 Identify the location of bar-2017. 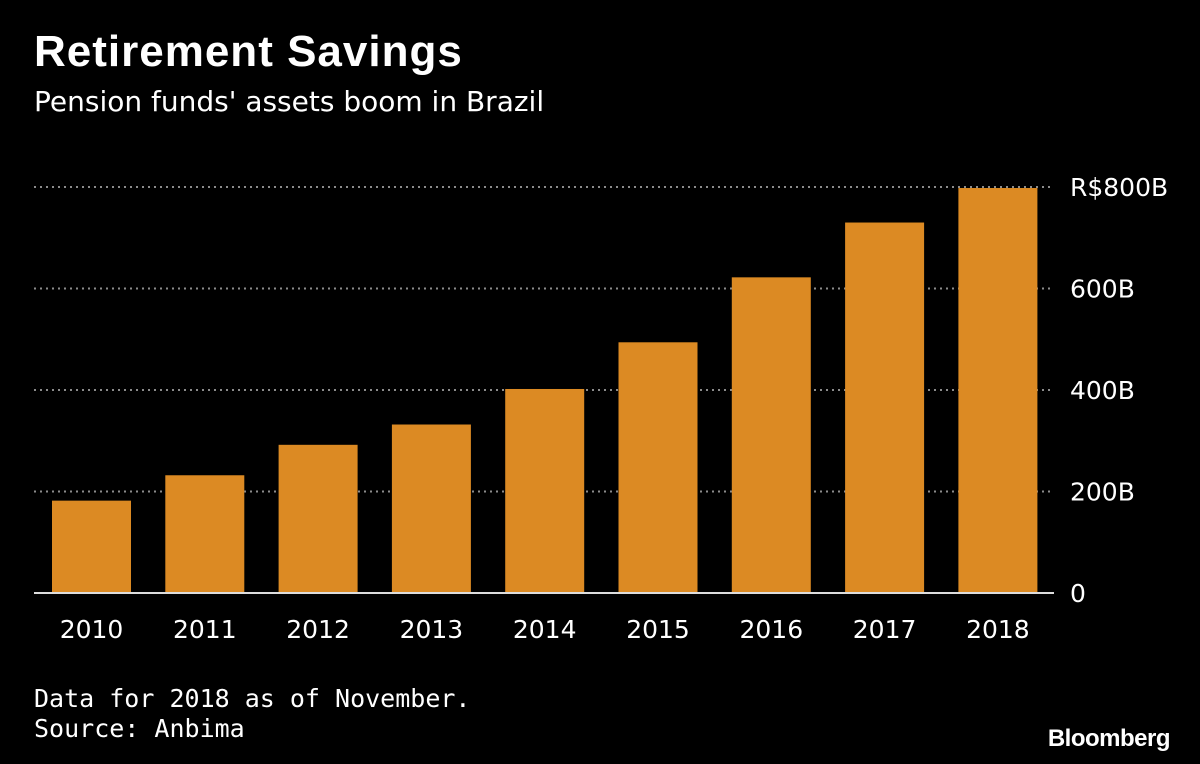
(885, 407).